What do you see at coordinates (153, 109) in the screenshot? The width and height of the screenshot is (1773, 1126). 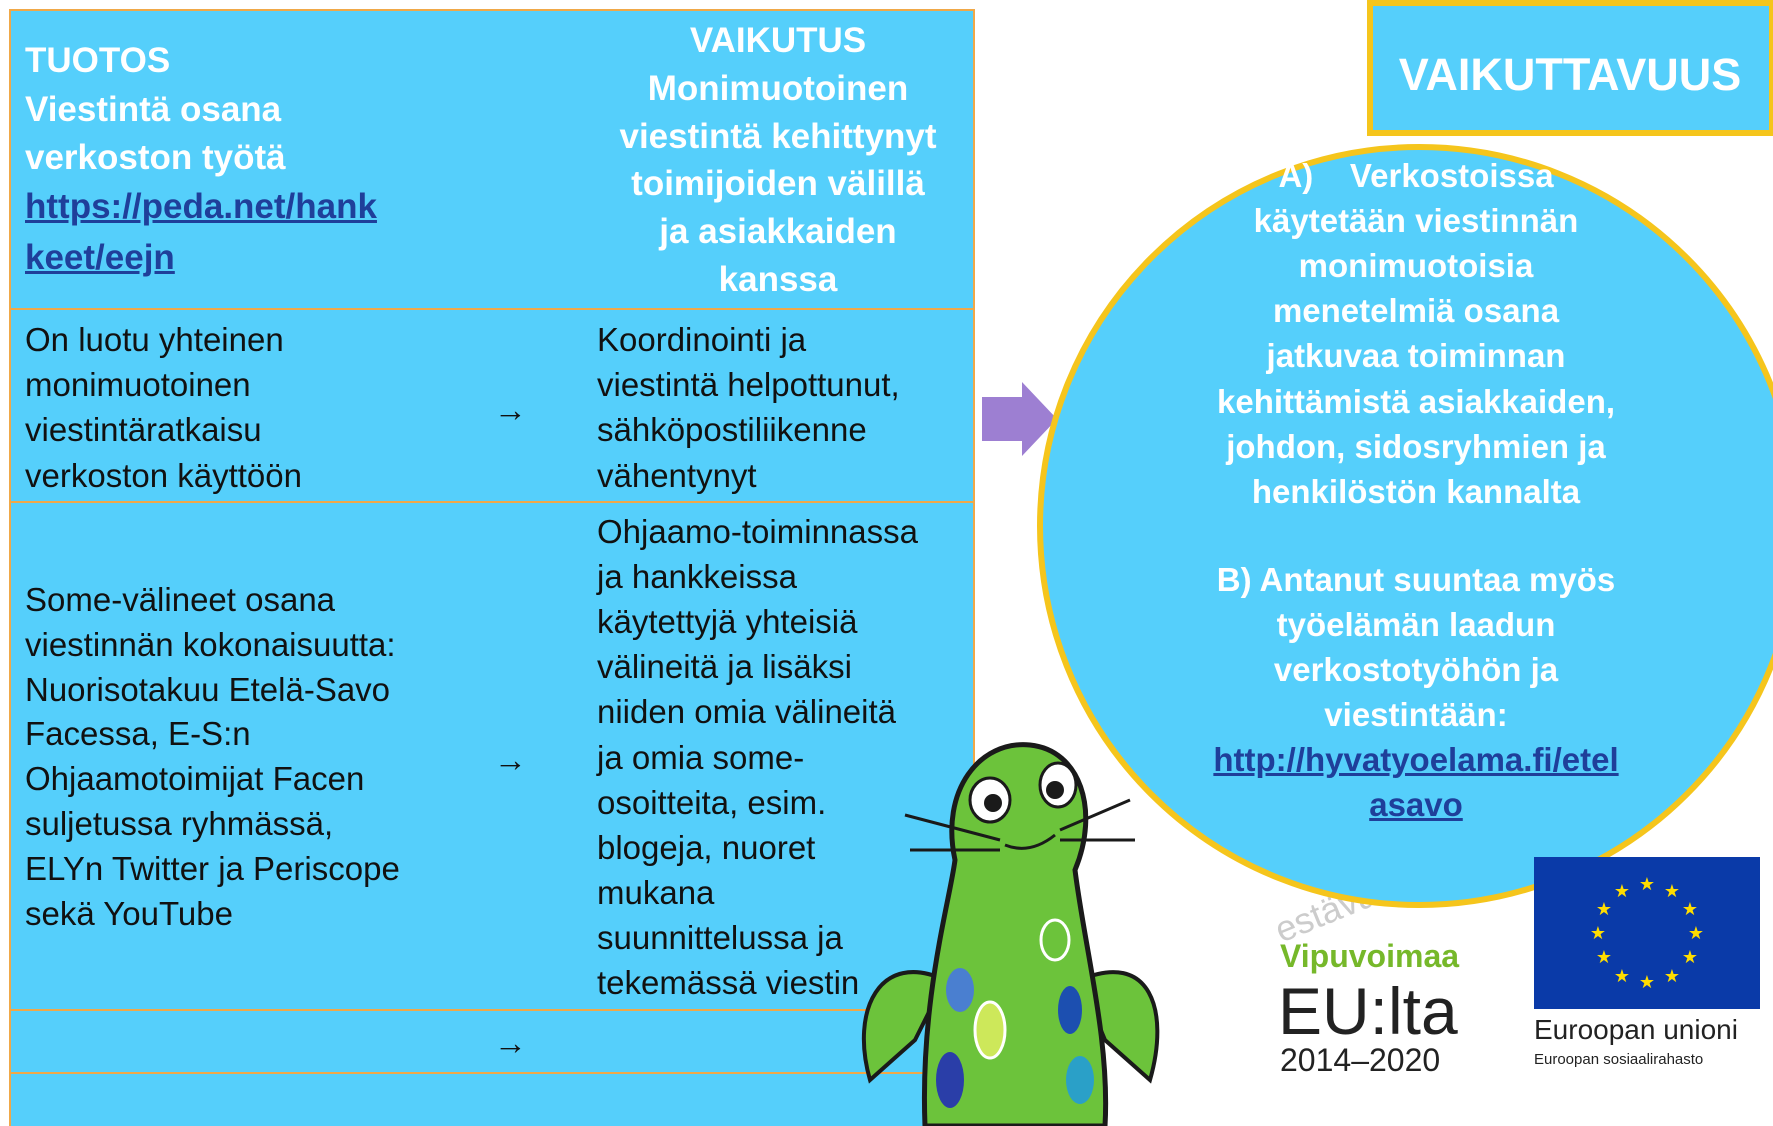 I see `header-text: Viestintä osana` at bounding box center [153, 109].